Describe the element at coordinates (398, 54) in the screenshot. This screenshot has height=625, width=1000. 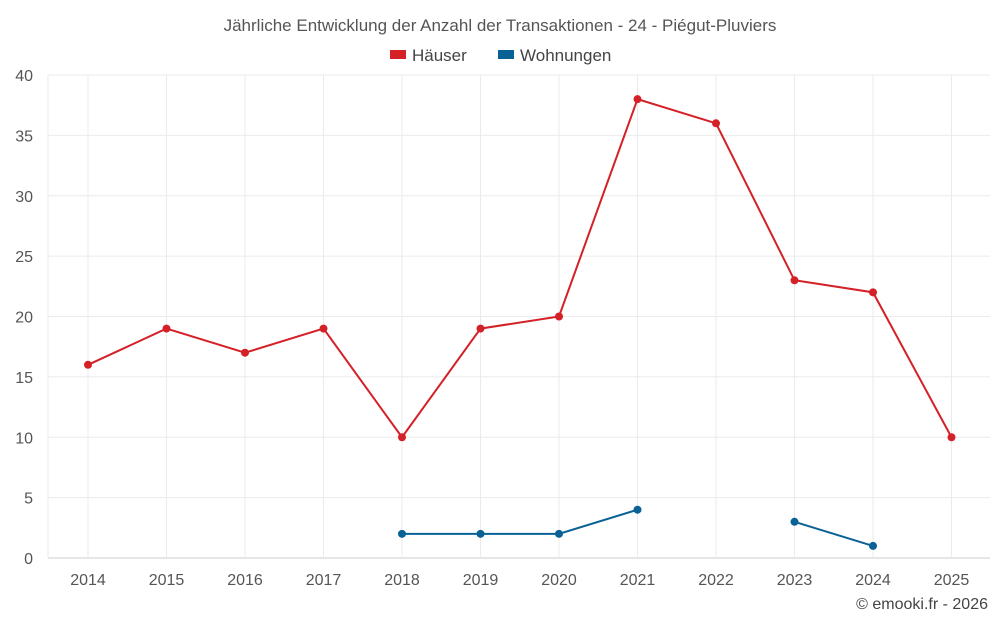
I see `legend-swatch-h-user` at that location.